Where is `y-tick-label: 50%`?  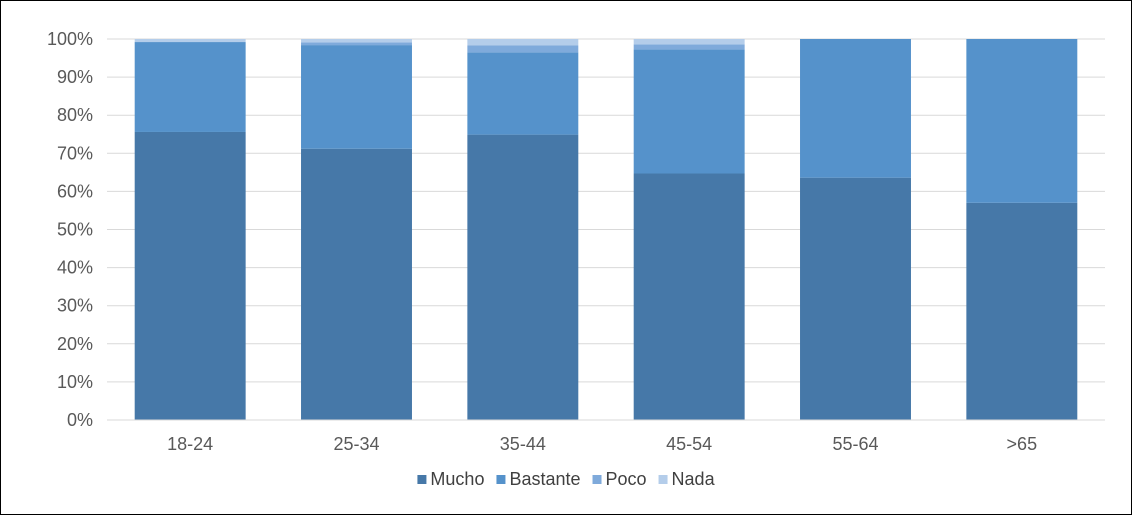
y-tick-label: 50% is located at coordinates (75, 230).